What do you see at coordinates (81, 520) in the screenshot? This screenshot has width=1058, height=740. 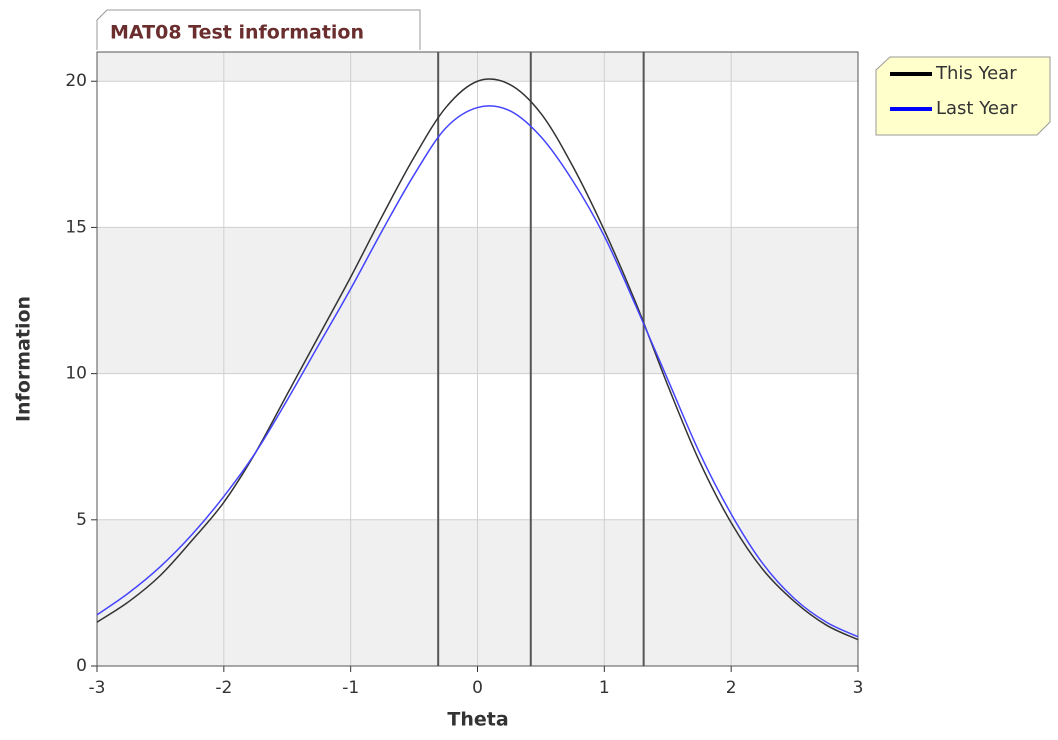 I see `y-tick-label: 5` at bounding box center [81, 520].